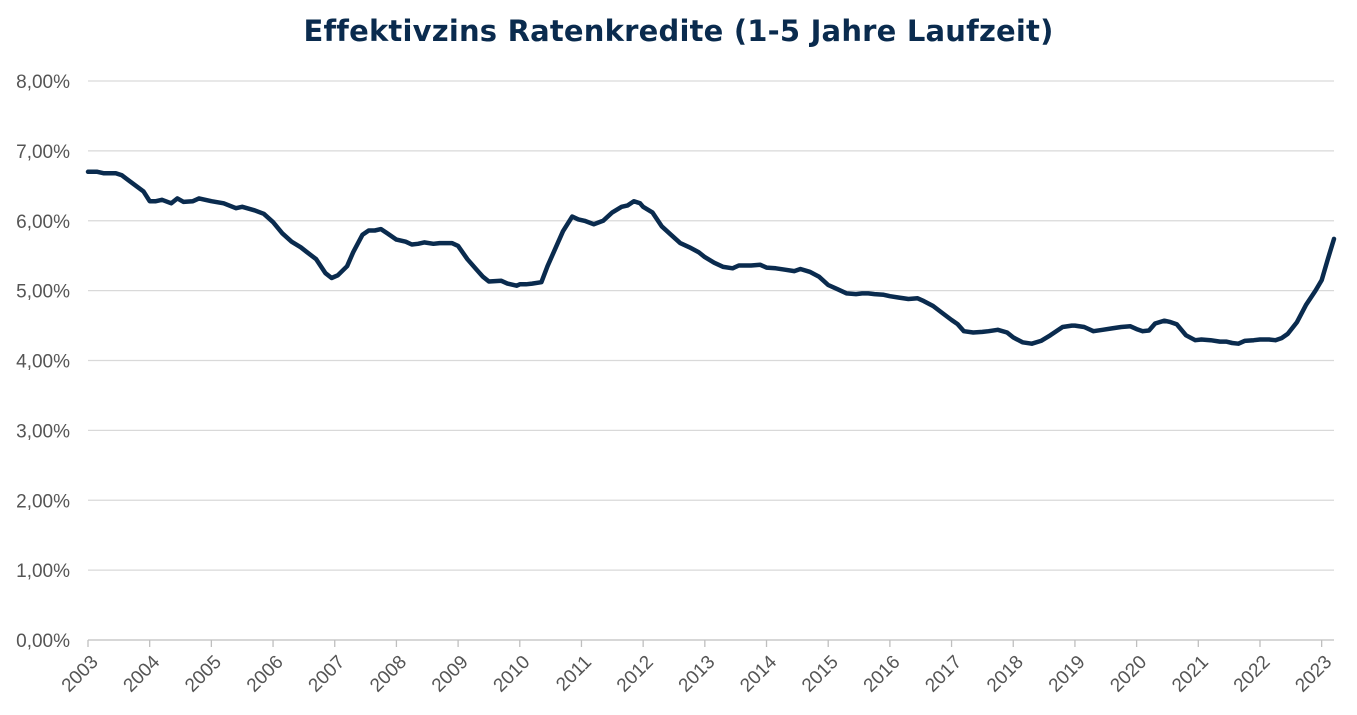 This screenshot has width=1357, height=715. I want to click on x-tick-label: 2021, so click(1190, 674).